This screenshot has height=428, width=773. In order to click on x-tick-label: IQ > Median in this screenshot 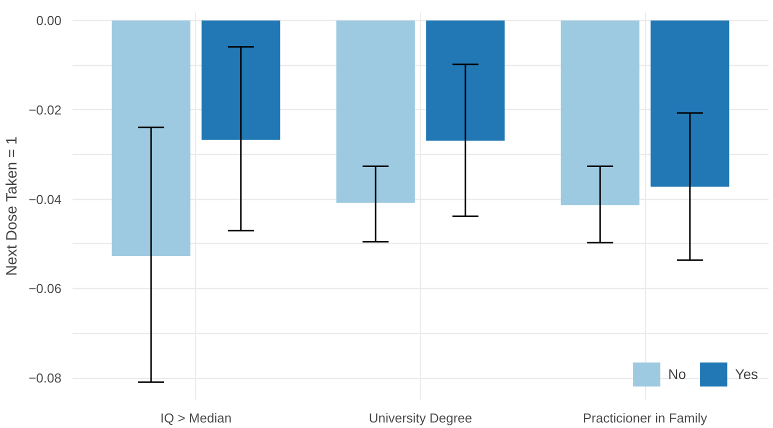, I will do `click(196, 418)`.